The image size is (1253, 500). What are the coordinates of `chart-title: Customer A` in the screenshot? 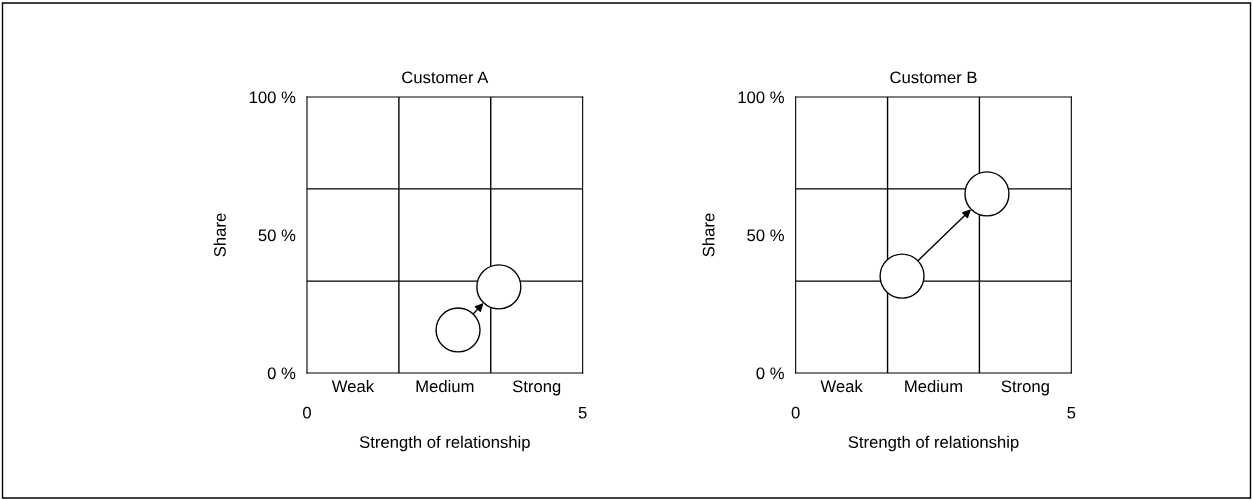 It's located at (445, 77).